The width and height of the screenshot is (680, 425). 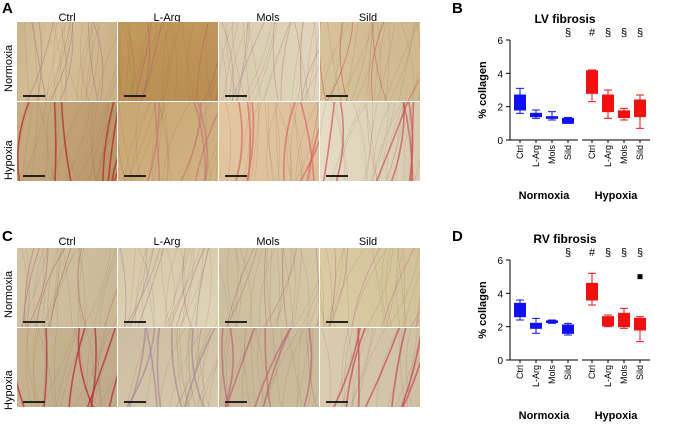 I want to click on chart-title: RV fibrosis, so click(x=564, y=239).